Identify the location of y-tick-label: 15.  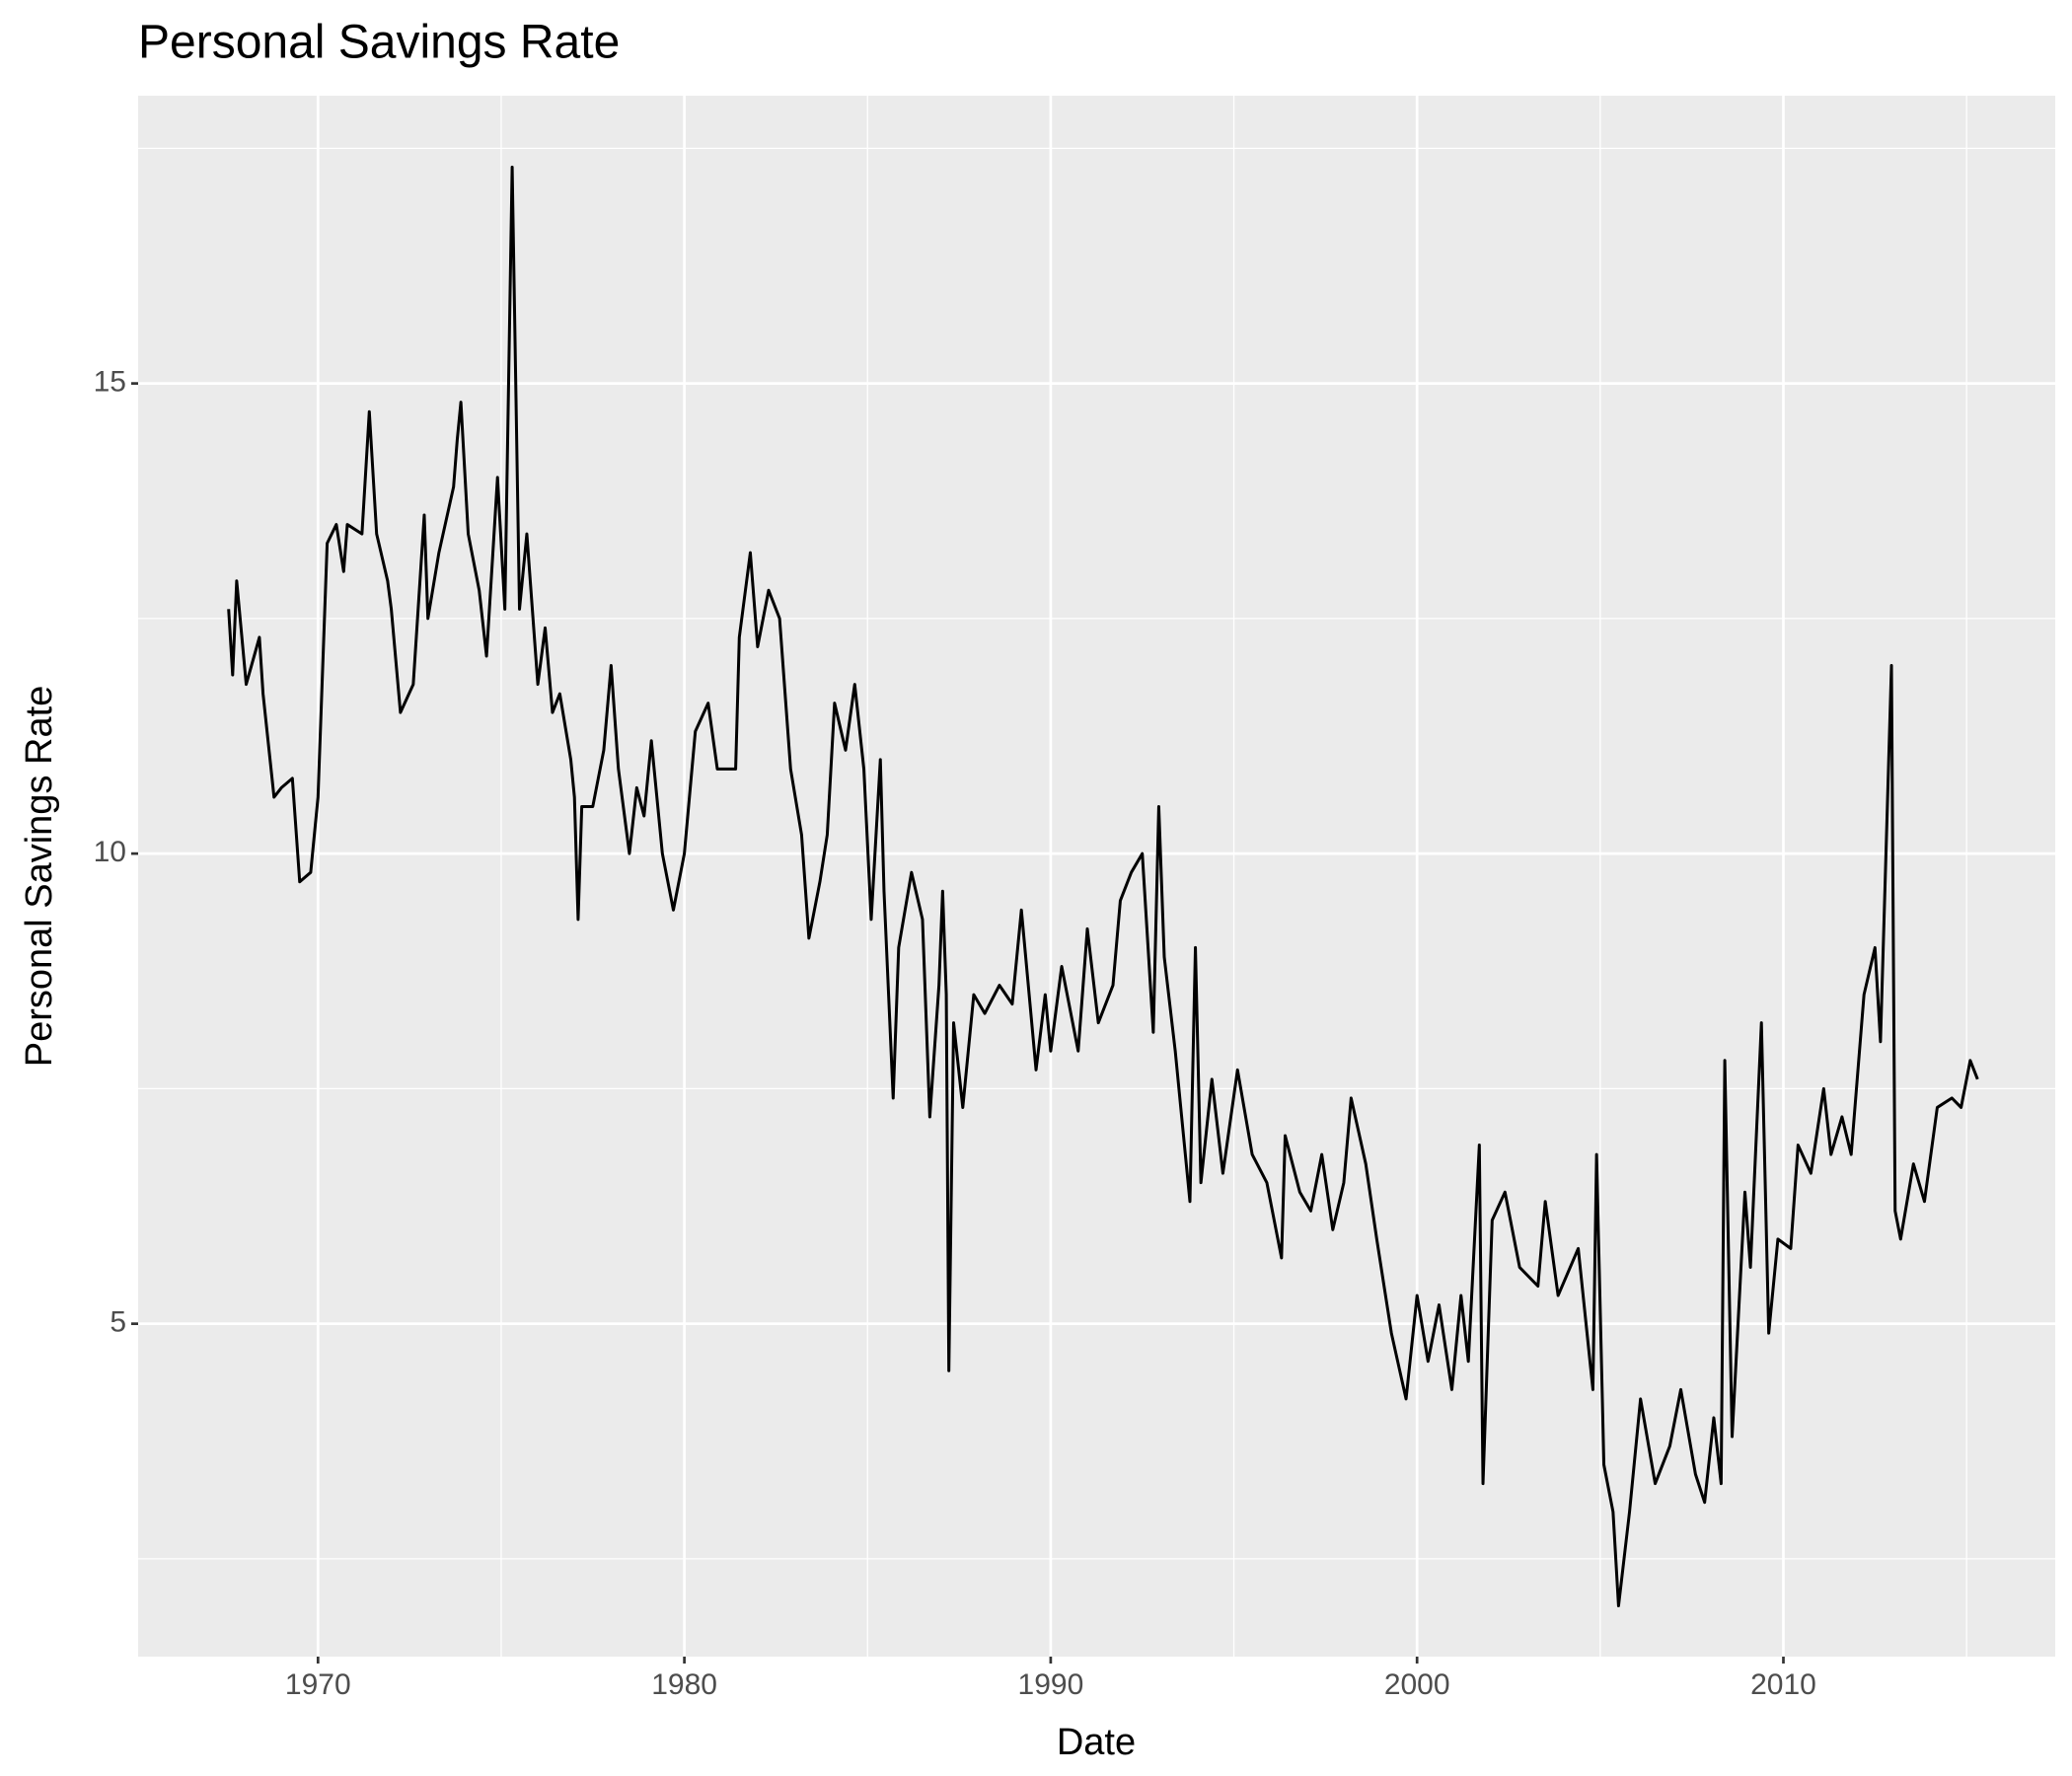
(110, 383).